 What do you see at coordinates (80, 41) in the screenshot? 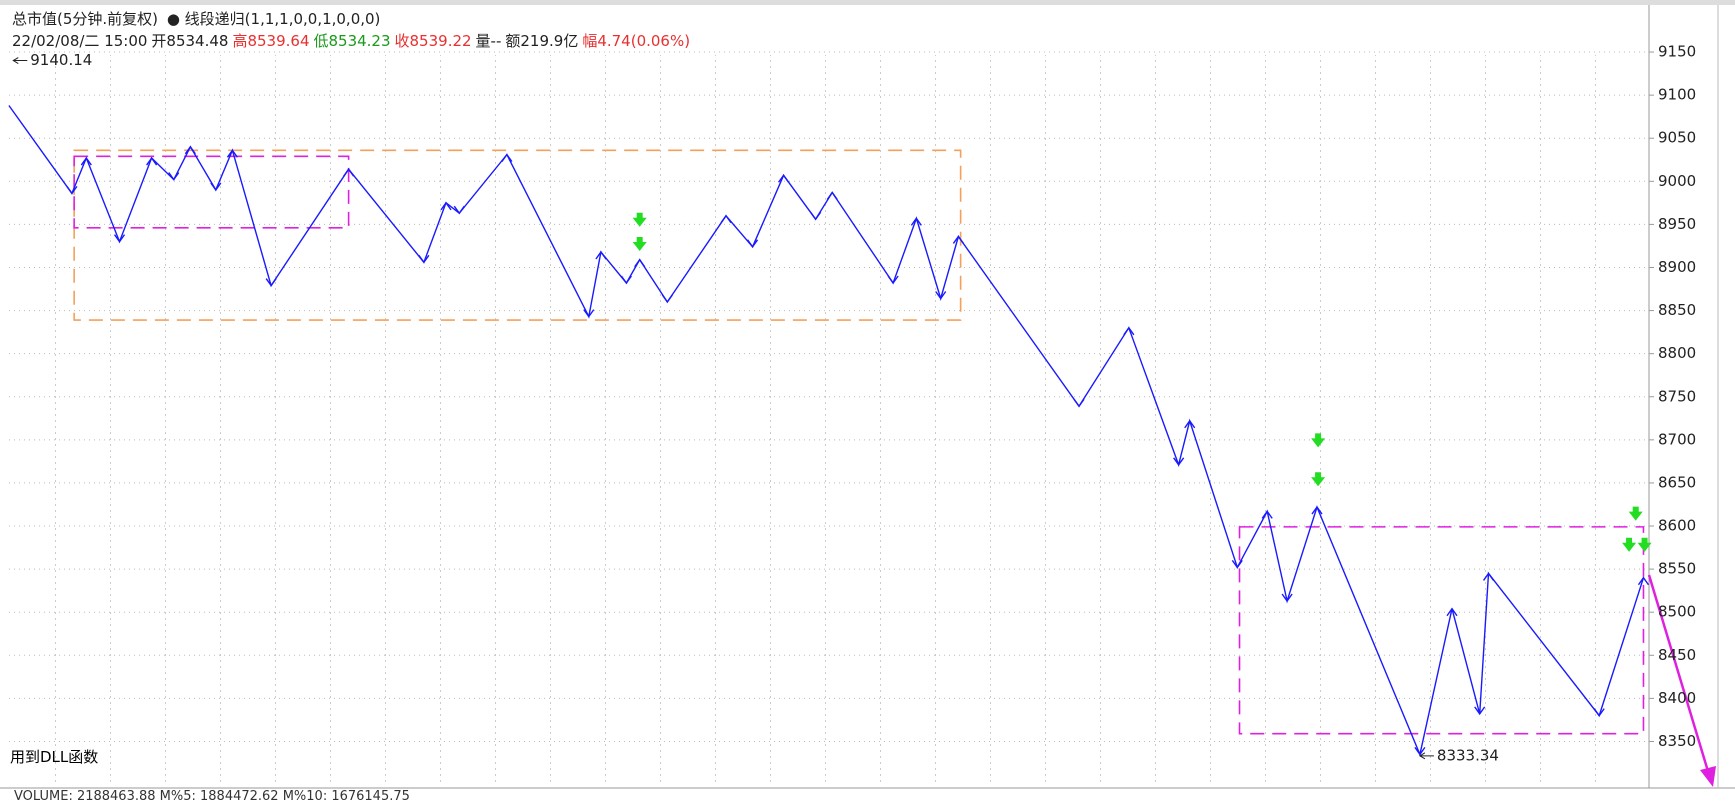
I see `datetime: 22/02/08/二 15:00` at bounding box center [80, 41].